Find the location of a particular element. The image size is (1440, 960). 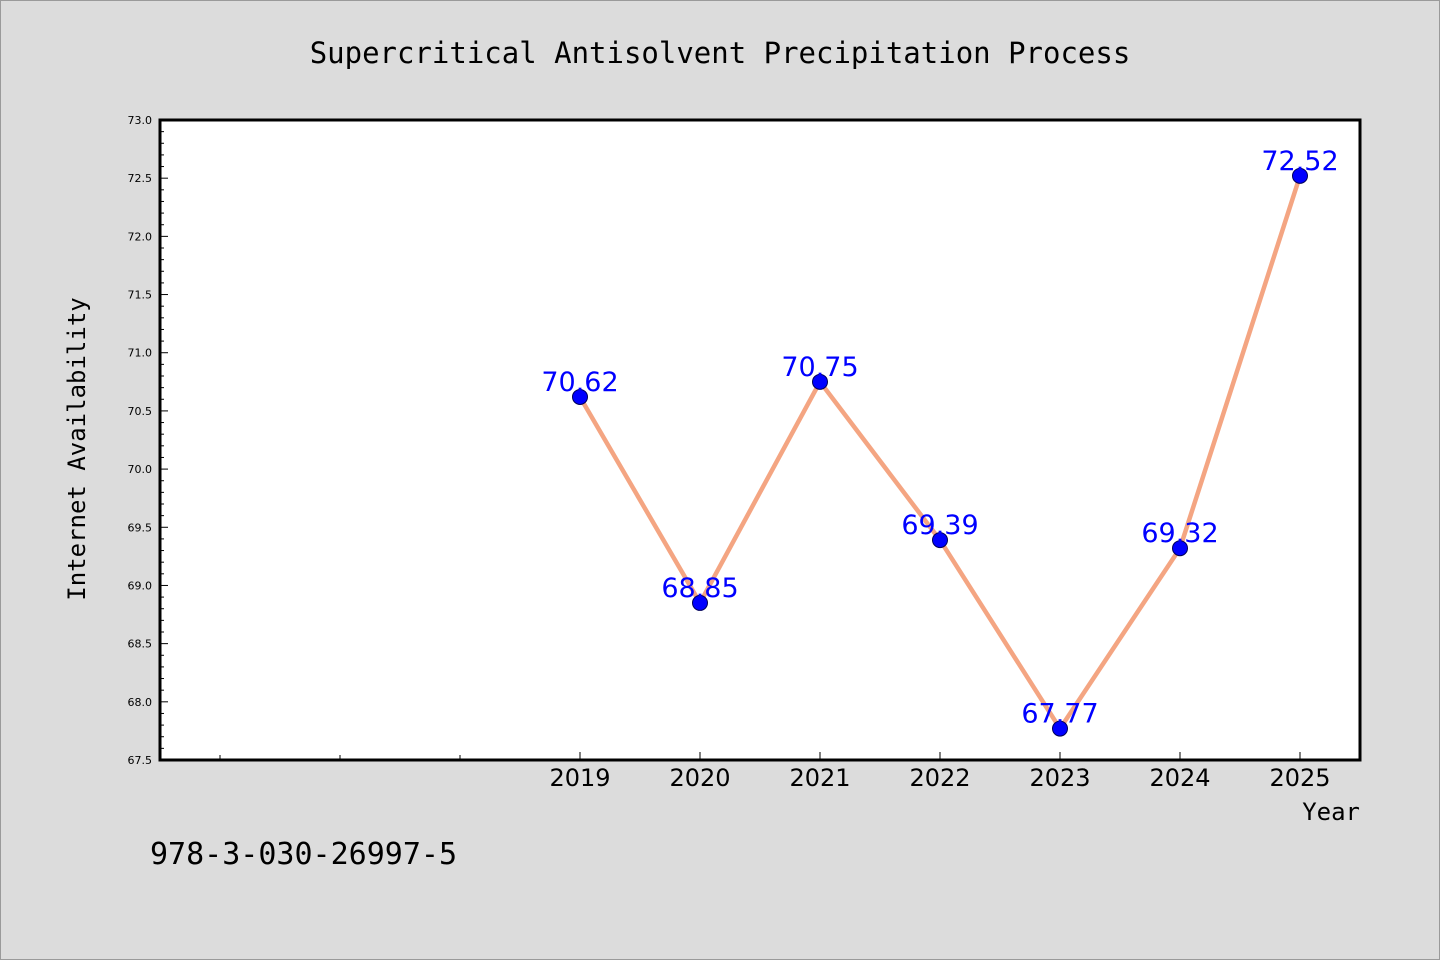

y-tick-label: 69.0 is located at coordinates (140, 585).